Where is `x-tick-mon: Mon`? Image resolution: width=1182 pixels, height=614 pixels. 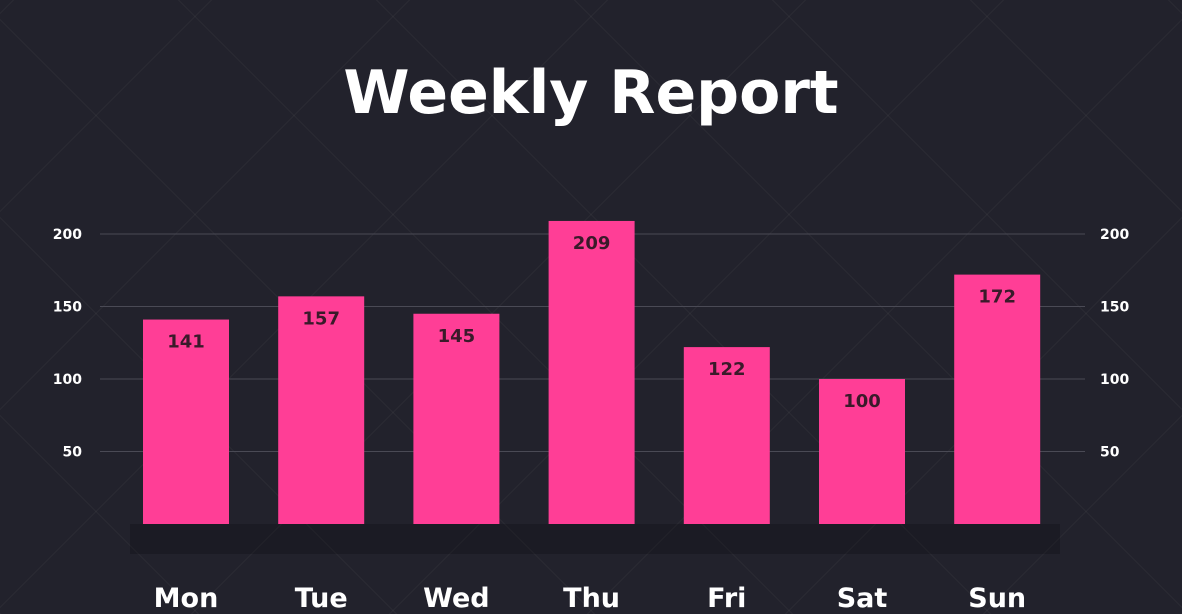 x-tick-mon: Mon is located at coordinates (186, 598).